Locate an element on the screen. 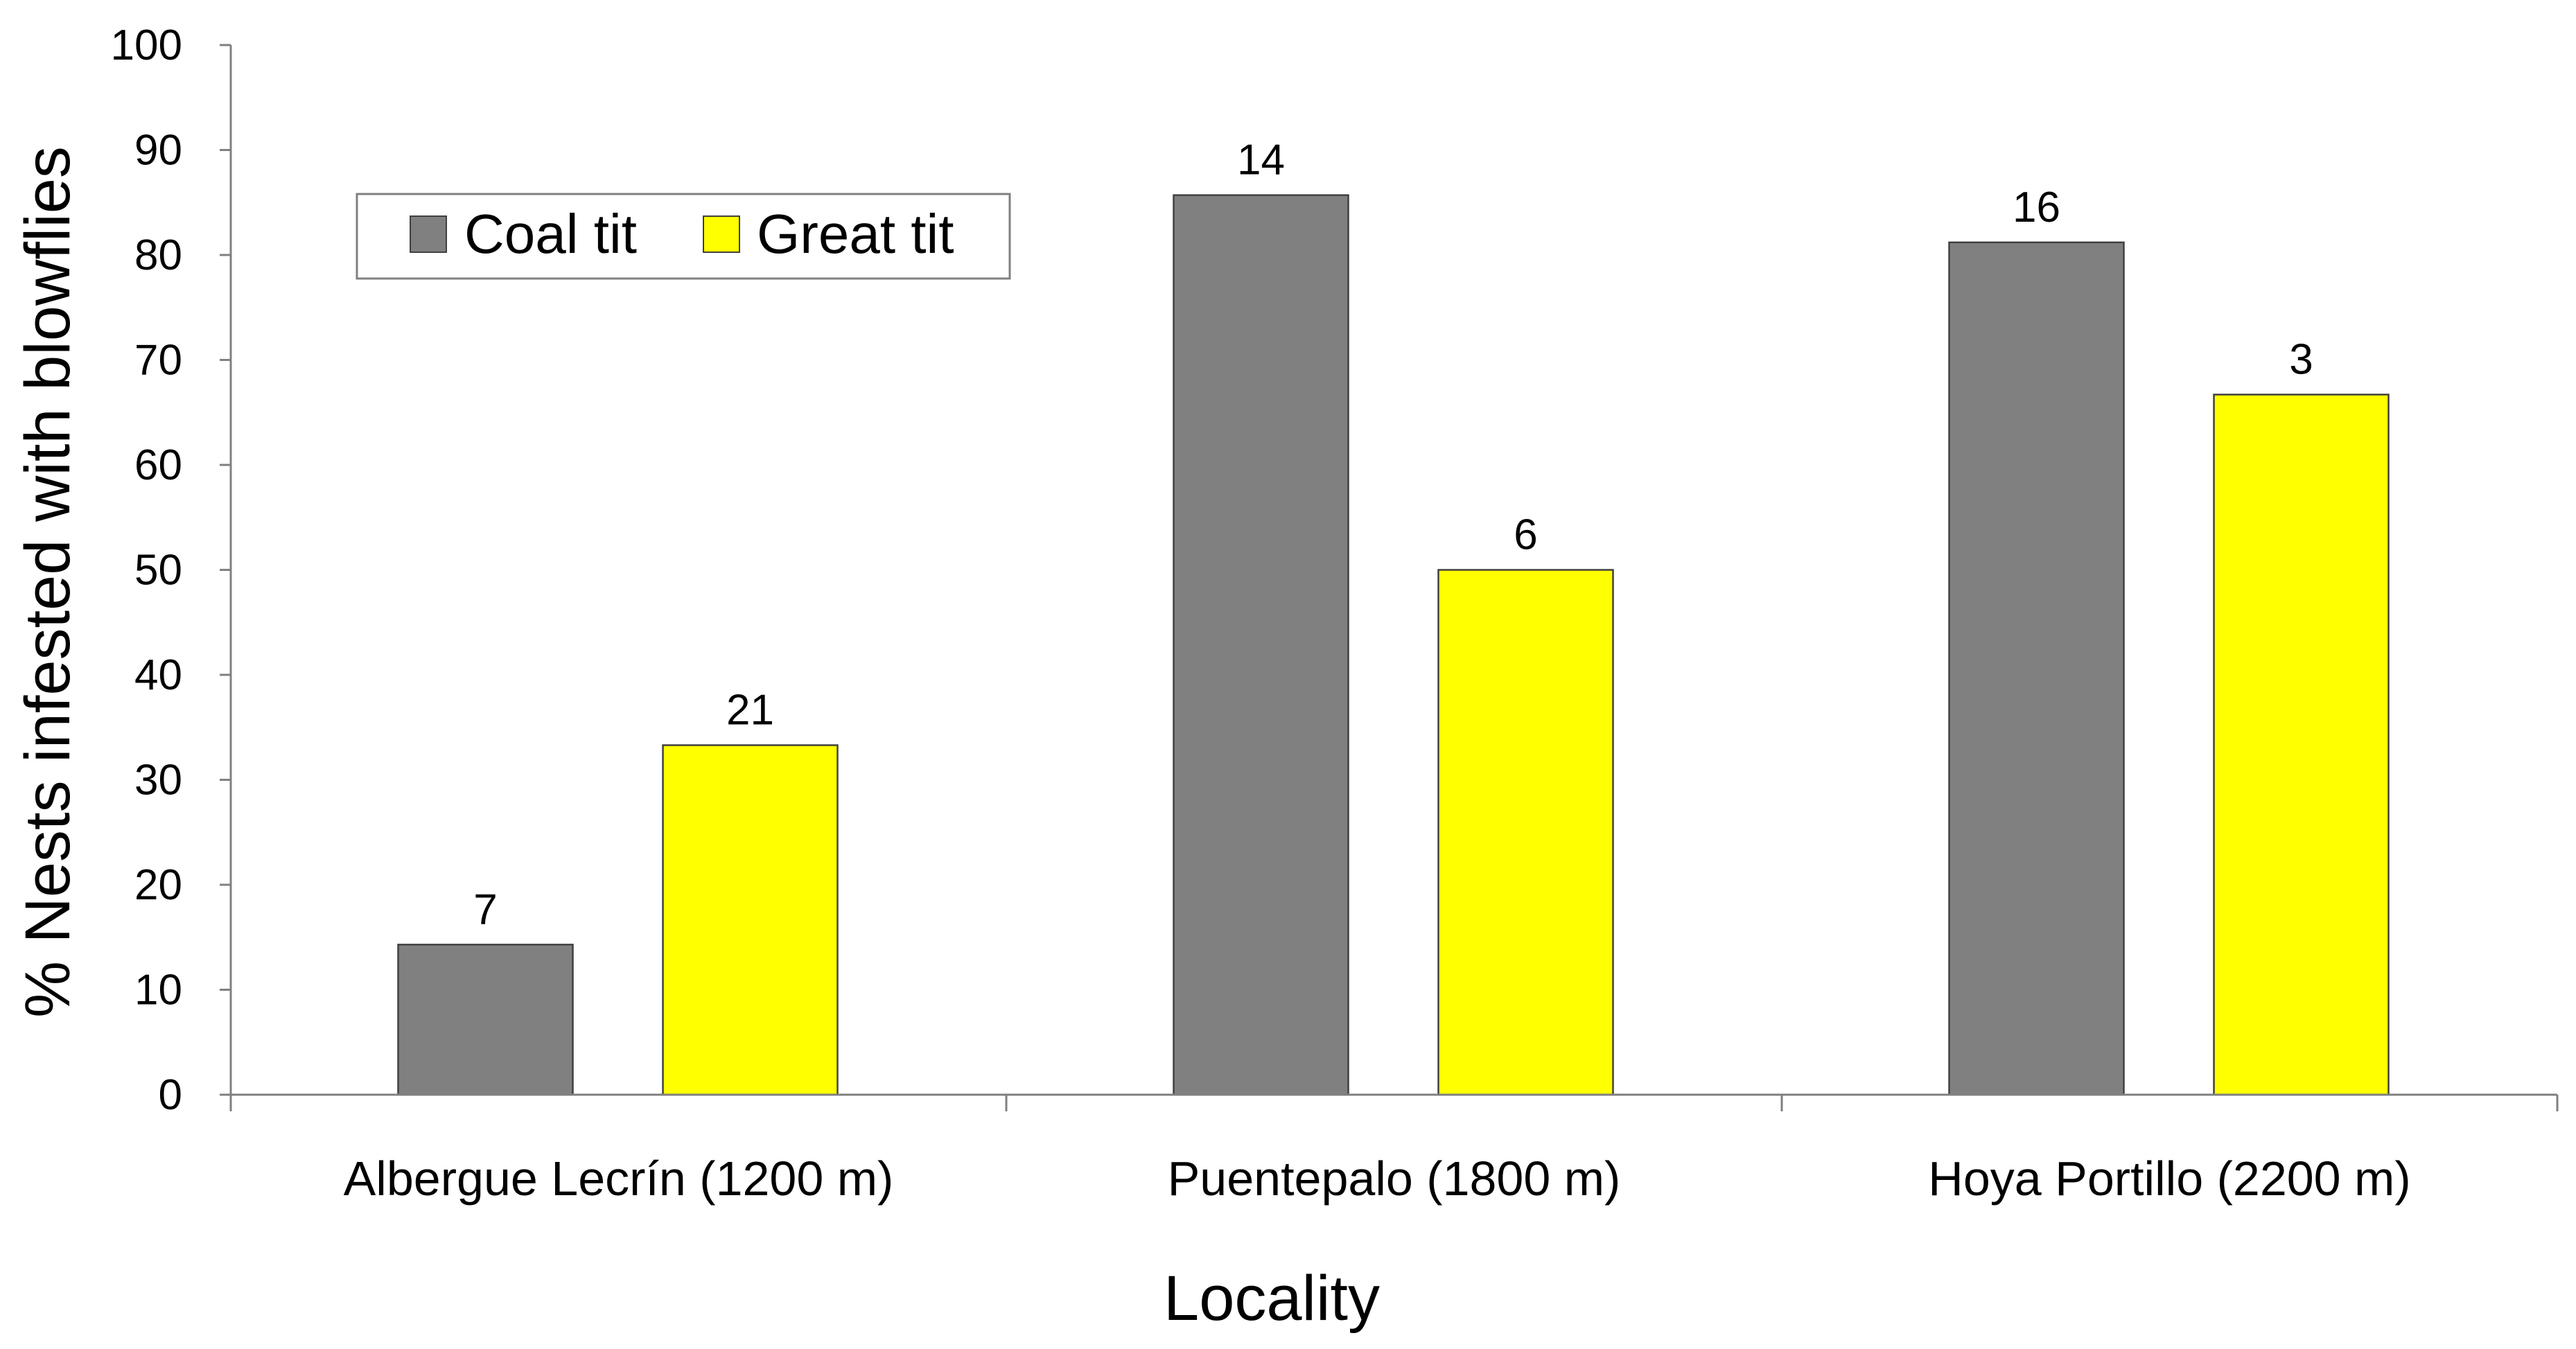 The width and height of the screenshot is (2576, 1349). legend-swatch-great-tit is located at coordinates (721, 234).